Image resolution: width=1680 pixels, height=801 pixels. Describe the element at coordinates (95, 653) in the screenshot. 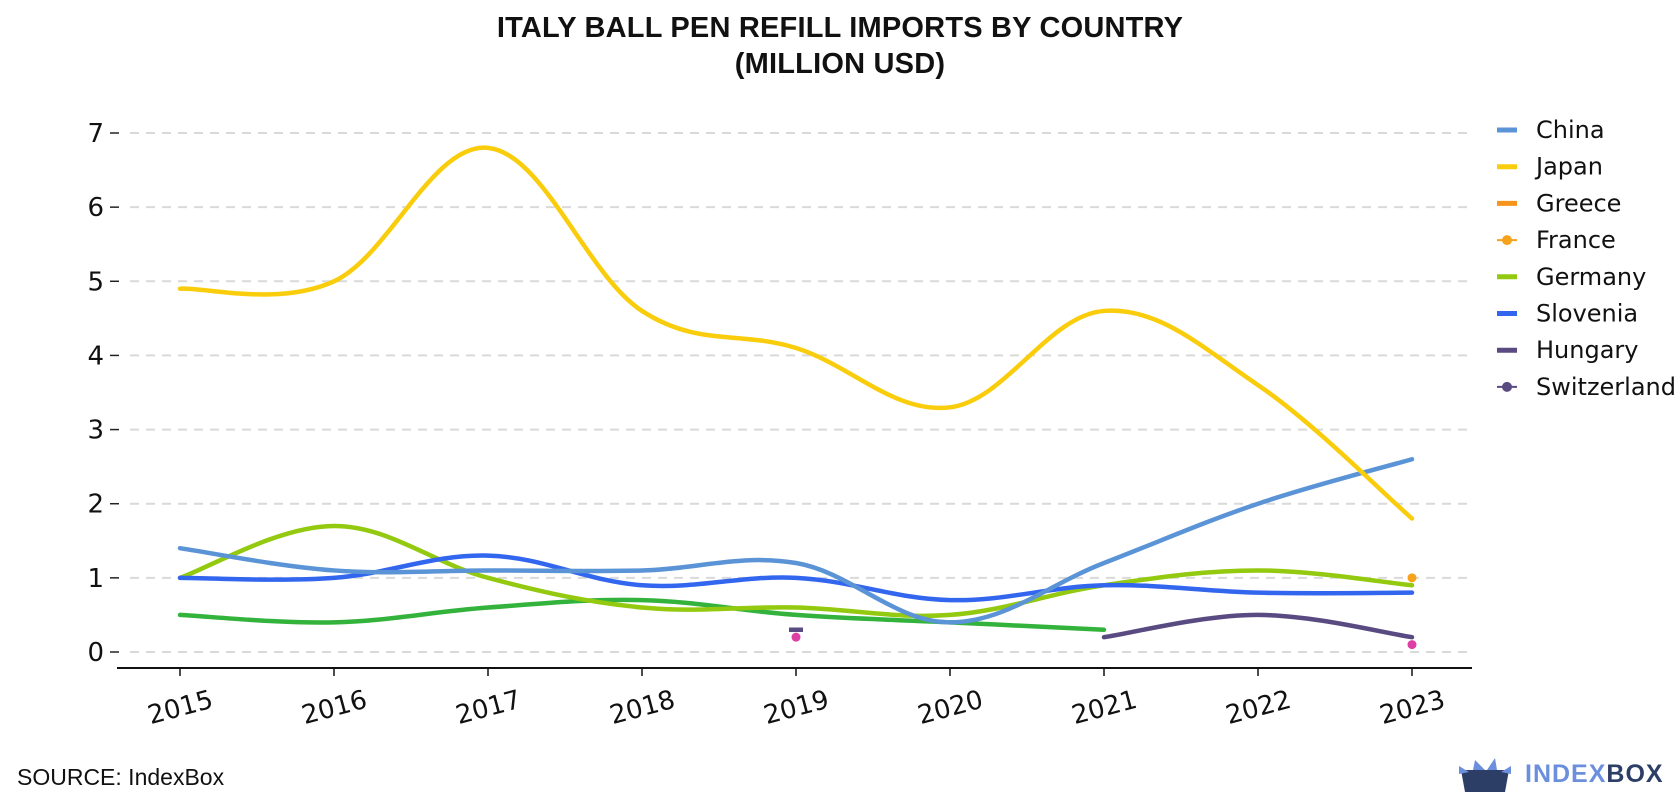

I see `y-tick-label: 0` at that location.